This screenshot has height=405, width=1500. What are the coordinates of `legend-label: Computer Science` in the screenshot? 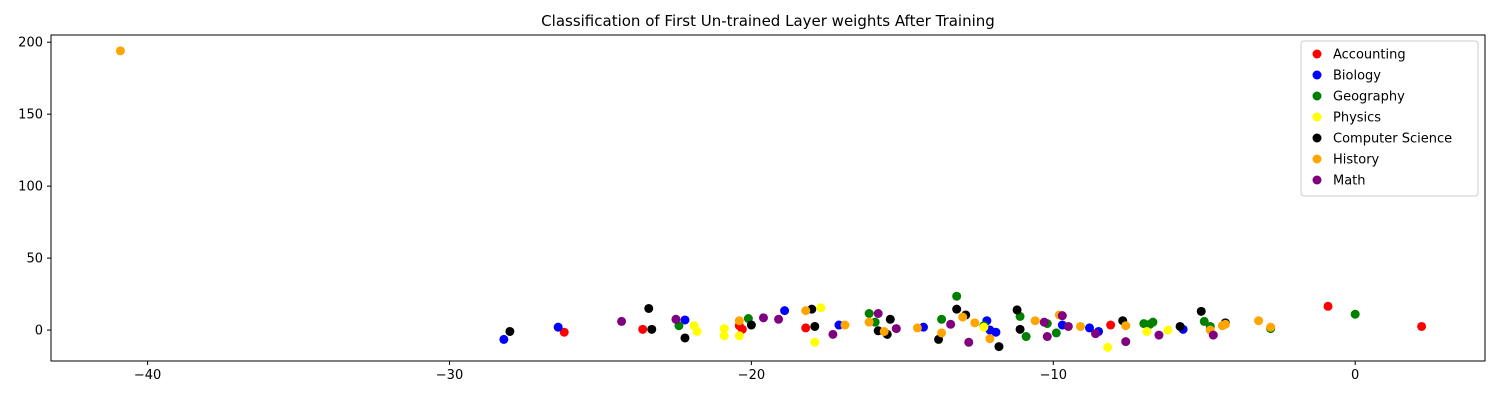 It's located at (1392, 139).